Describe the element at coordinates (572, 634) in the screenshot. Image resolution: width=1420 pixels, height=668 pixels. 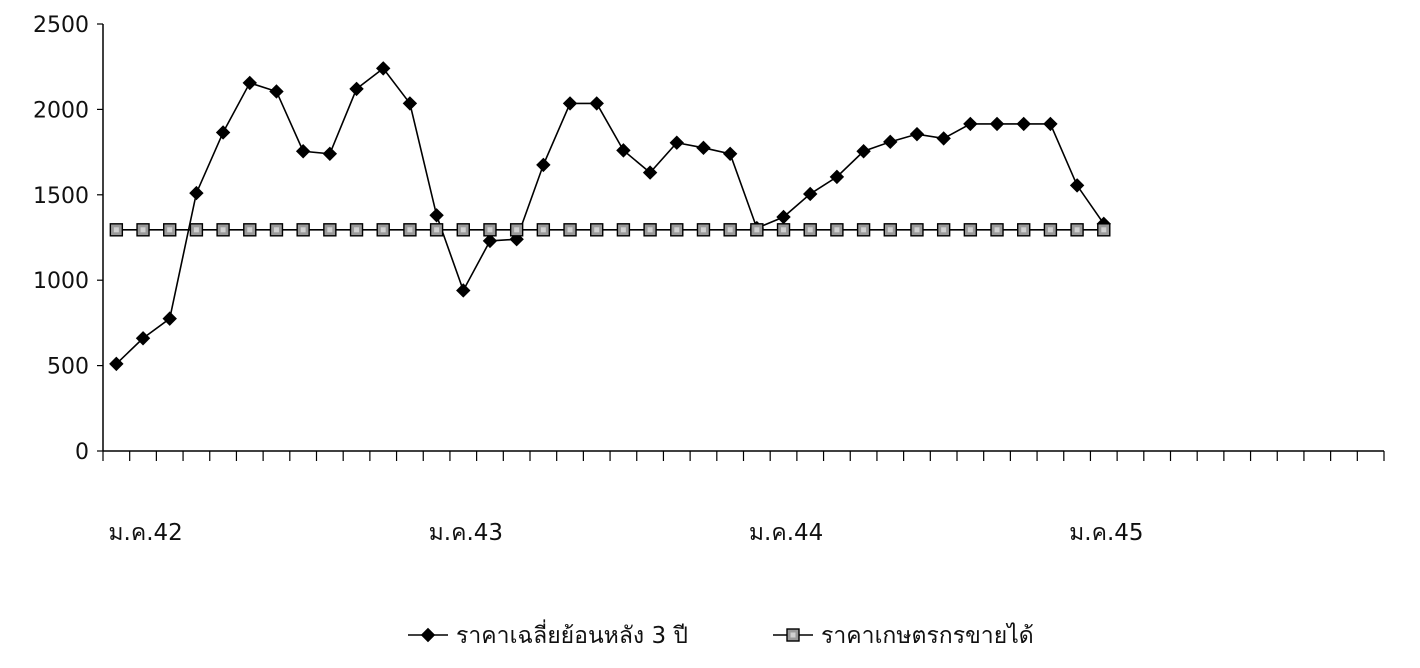
I see `legend-label: ราคาเฉลี่ยย้อนหลัง 3 ปี` at that location.